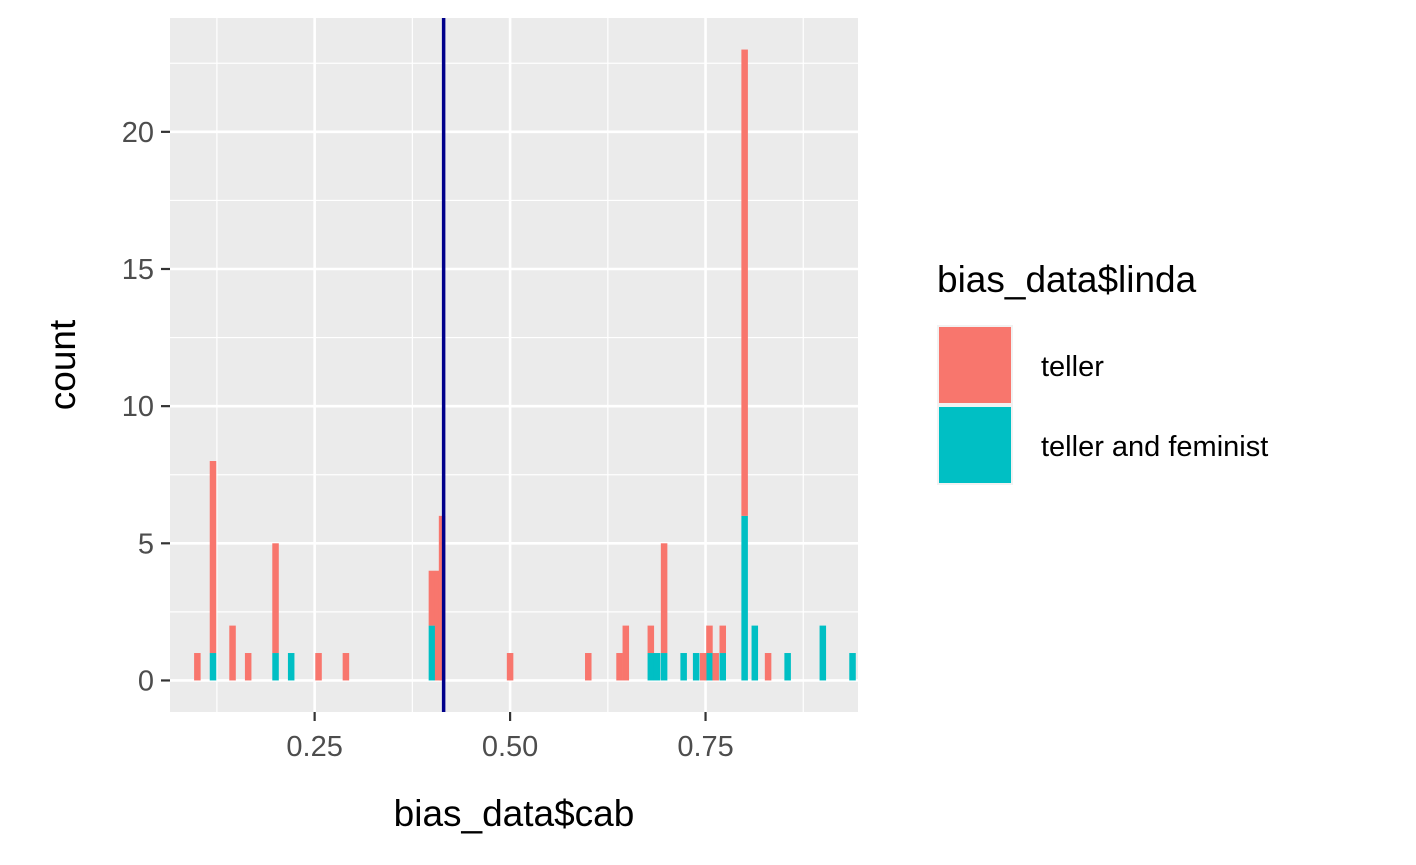 The image size is (1416, 865). I want to click on x-tick-label: 0.50, so click(510, 747).